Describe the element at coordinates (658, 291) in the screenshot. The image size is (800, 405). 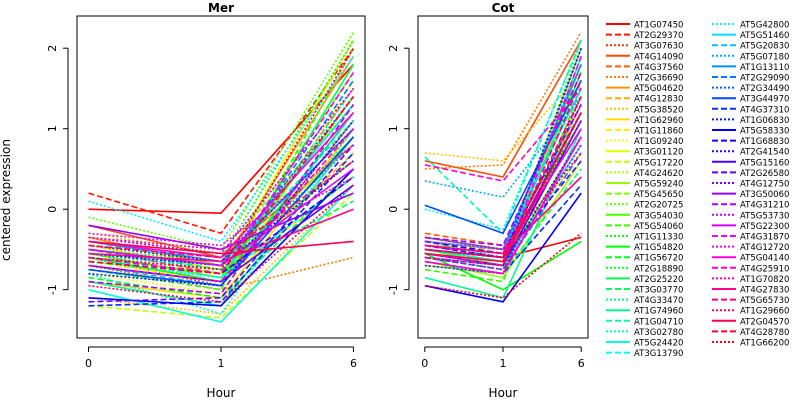
I see `legend-label: AT3G03770` at that location.